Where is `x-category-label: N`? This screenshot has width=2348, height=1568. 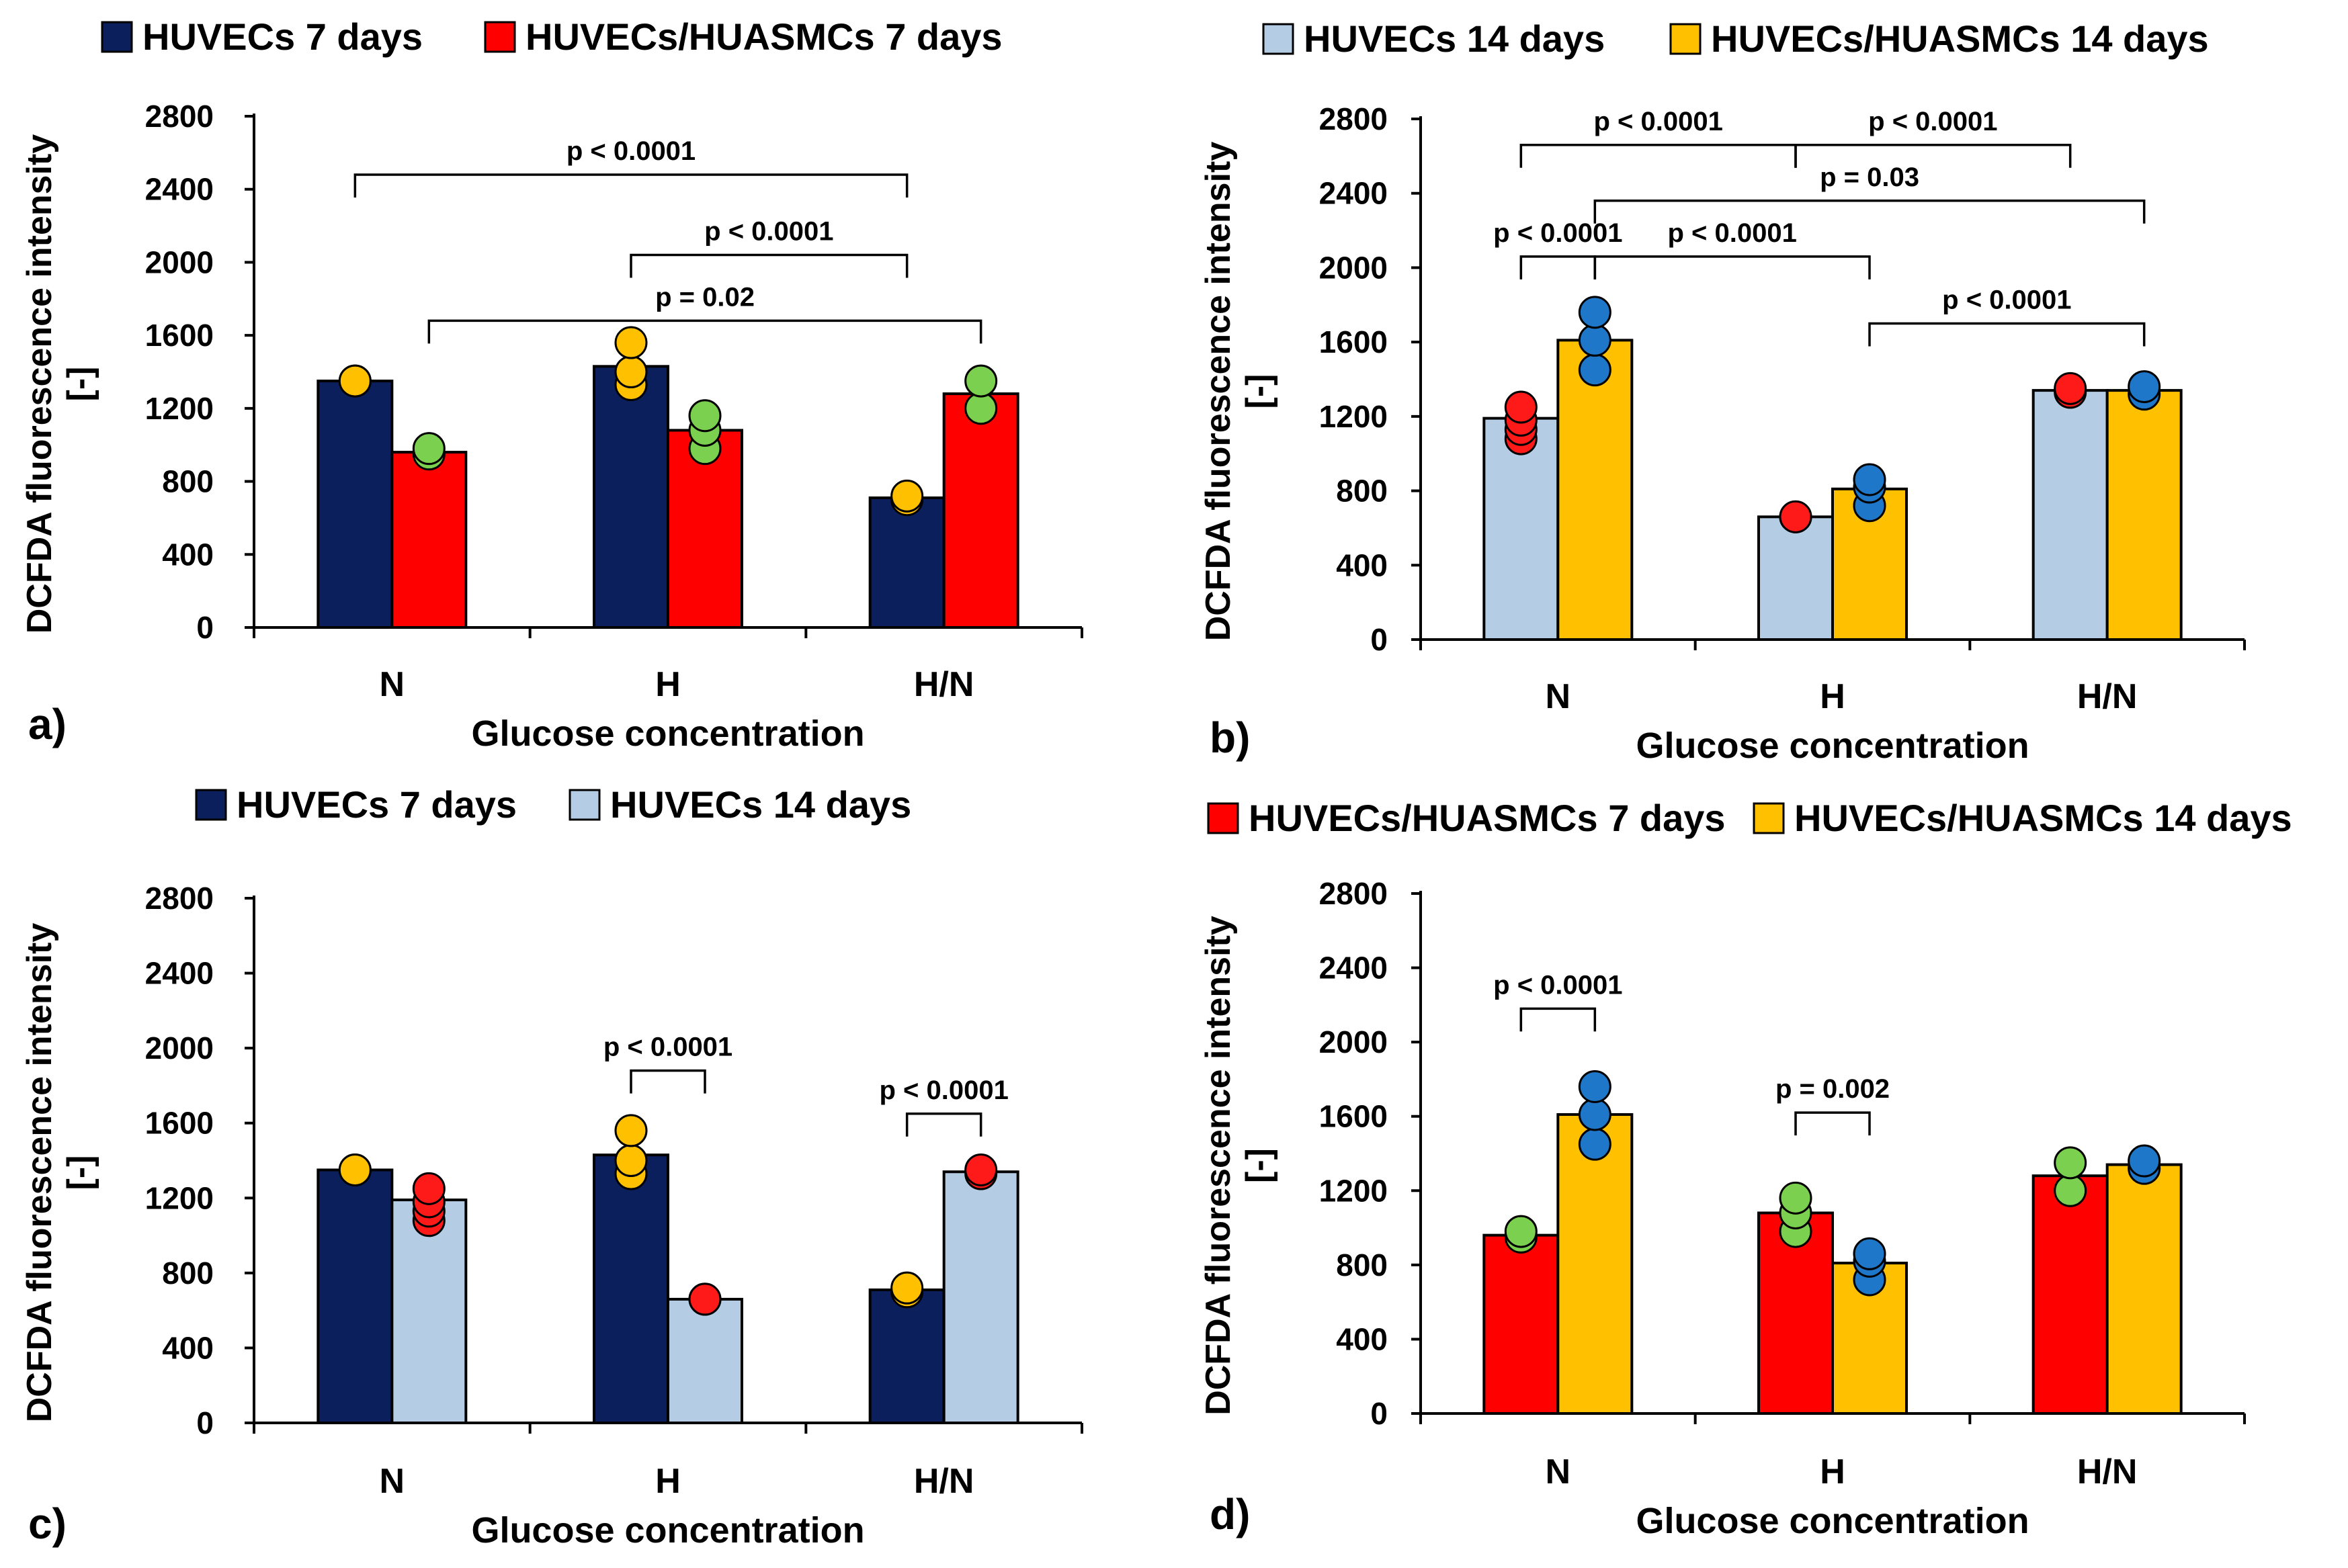
x-category-label: N is located at coordinates (1559, 696).